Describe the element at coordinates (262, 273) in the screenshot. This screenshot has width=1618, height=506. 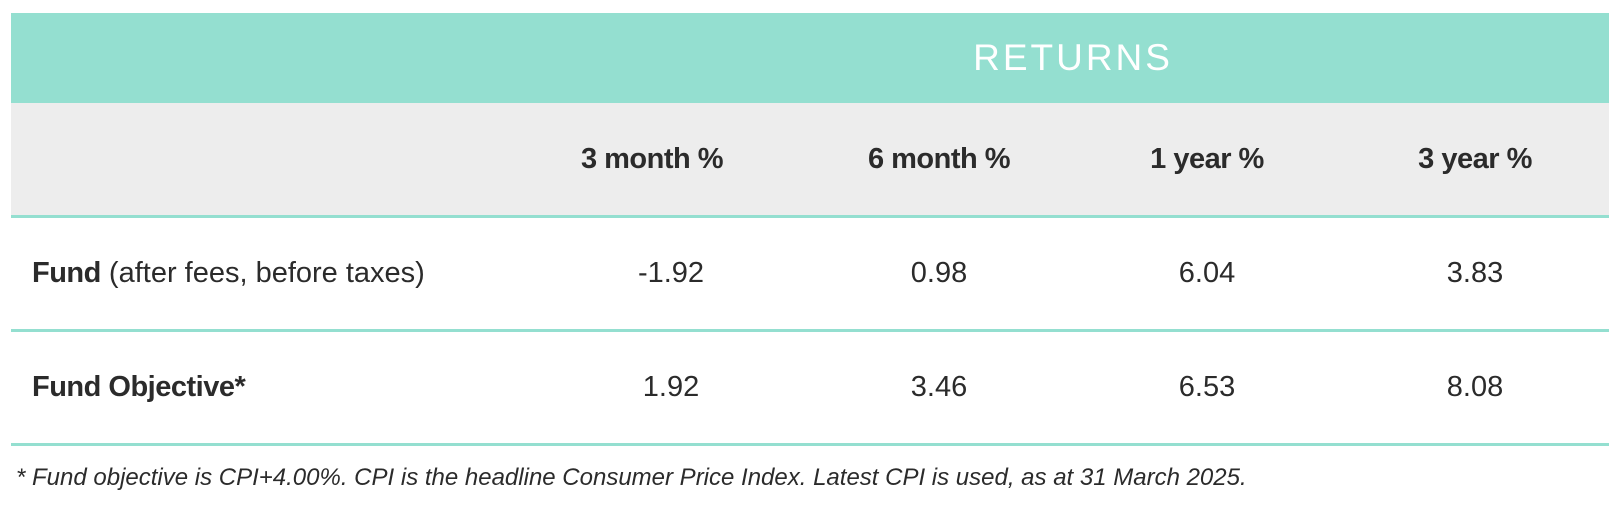
I see `row-label-note: (after fees, before taxes)` at that location.